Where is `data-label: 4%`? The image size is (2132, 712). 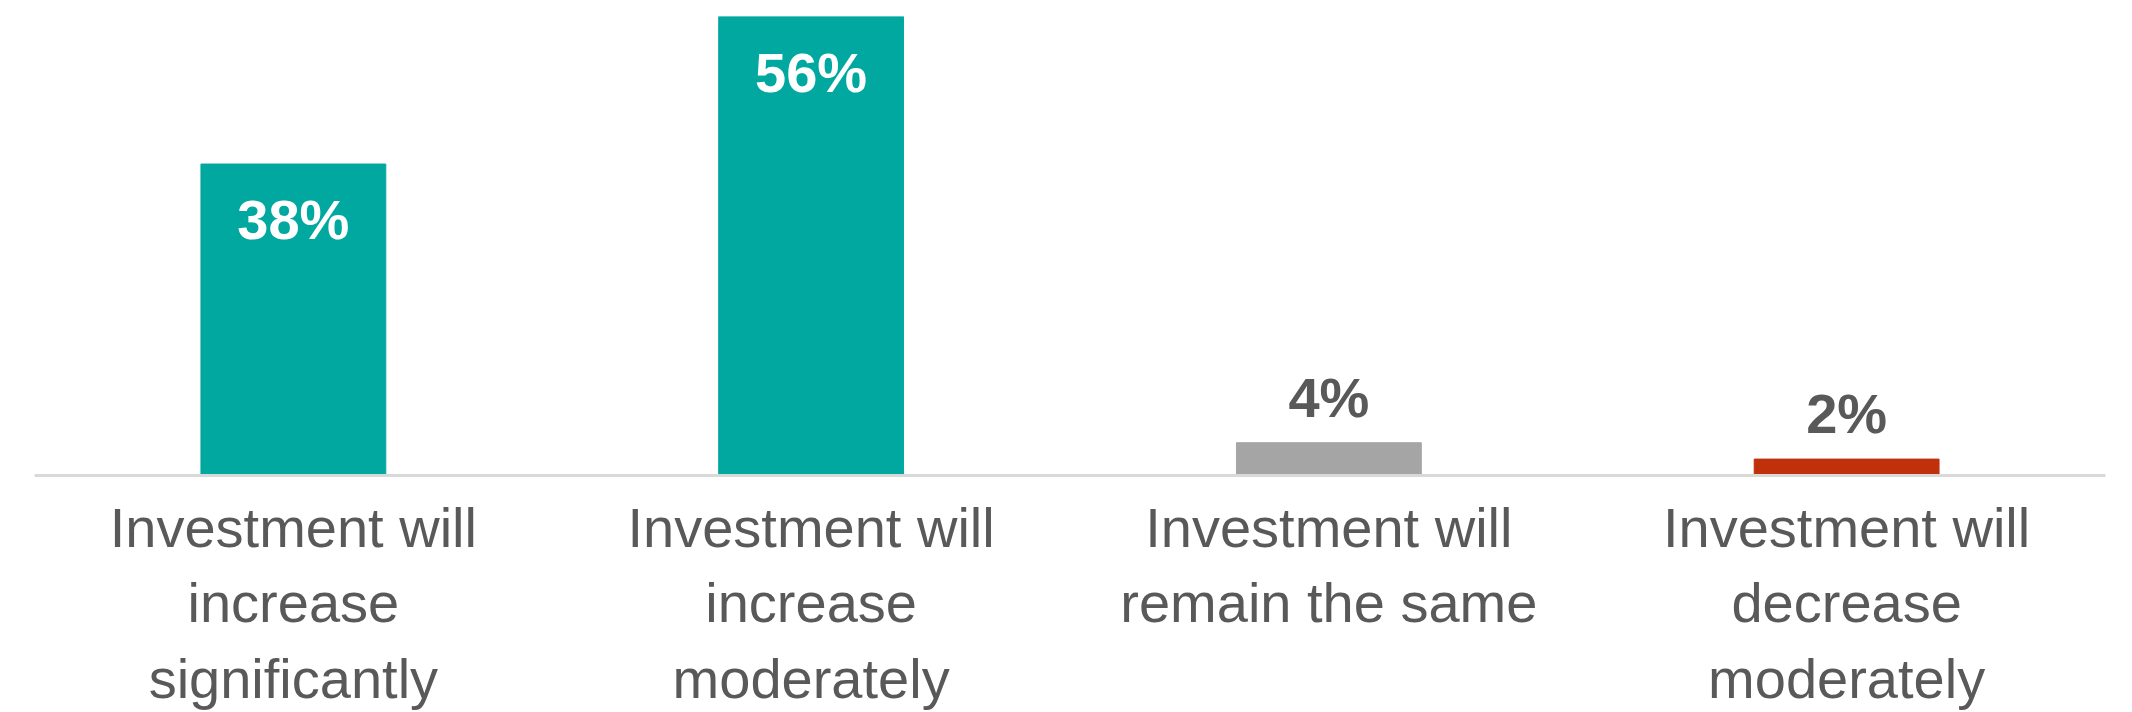
data-label: 4% is located at coordinates (1329, 397).